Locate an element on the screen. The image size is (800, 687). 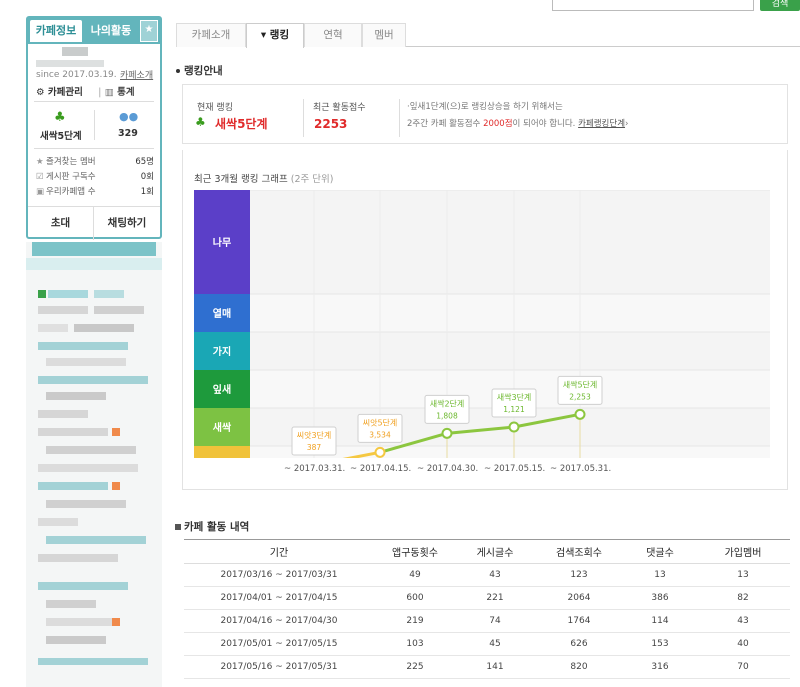
col-search-views: 검색조회수 is located at coordinates (579, 551).